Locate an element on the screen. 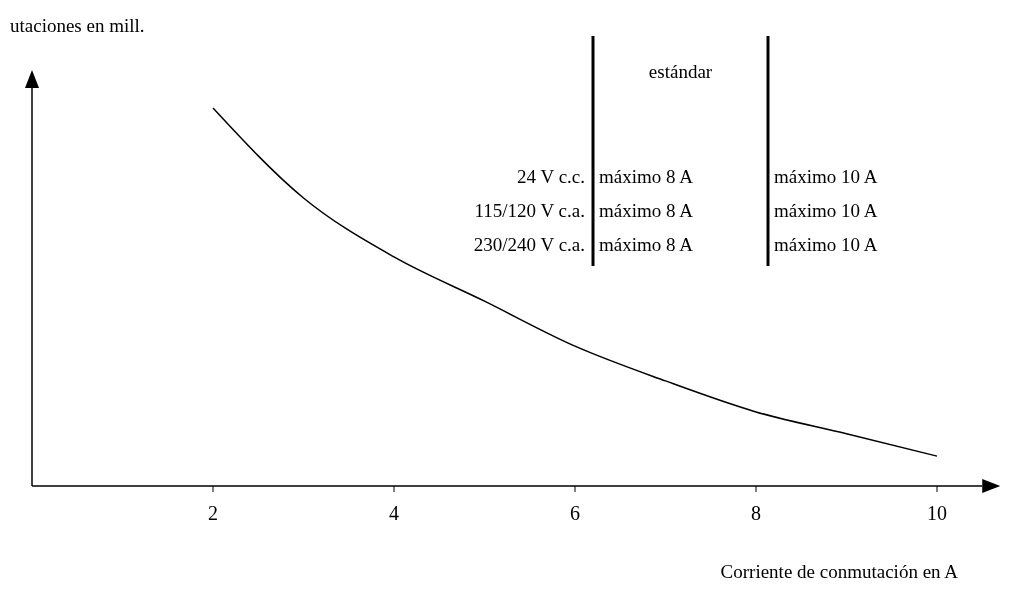  x-tick-label: 8 is located at coordinates (756, 513).